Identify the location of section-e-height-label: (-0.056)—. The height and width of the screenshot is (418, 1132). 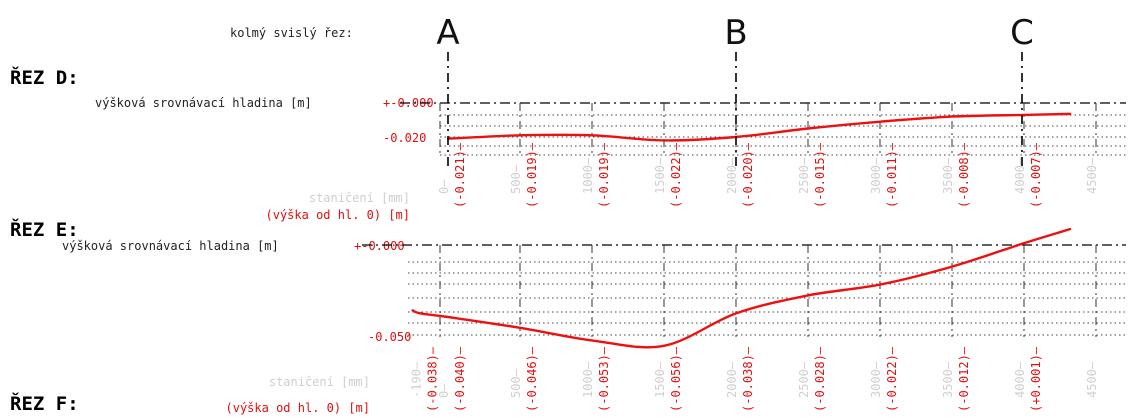
(676, 379).